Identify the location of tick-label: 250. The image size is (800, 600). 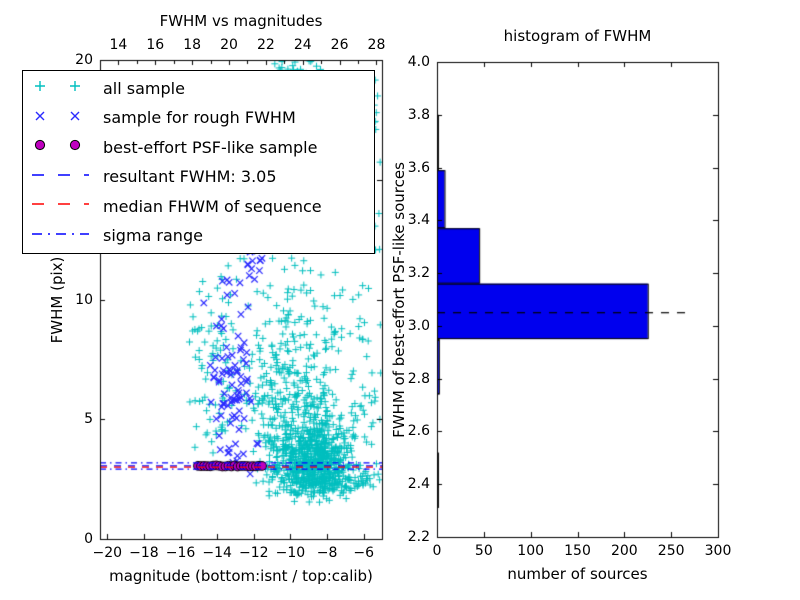
(671, 551).